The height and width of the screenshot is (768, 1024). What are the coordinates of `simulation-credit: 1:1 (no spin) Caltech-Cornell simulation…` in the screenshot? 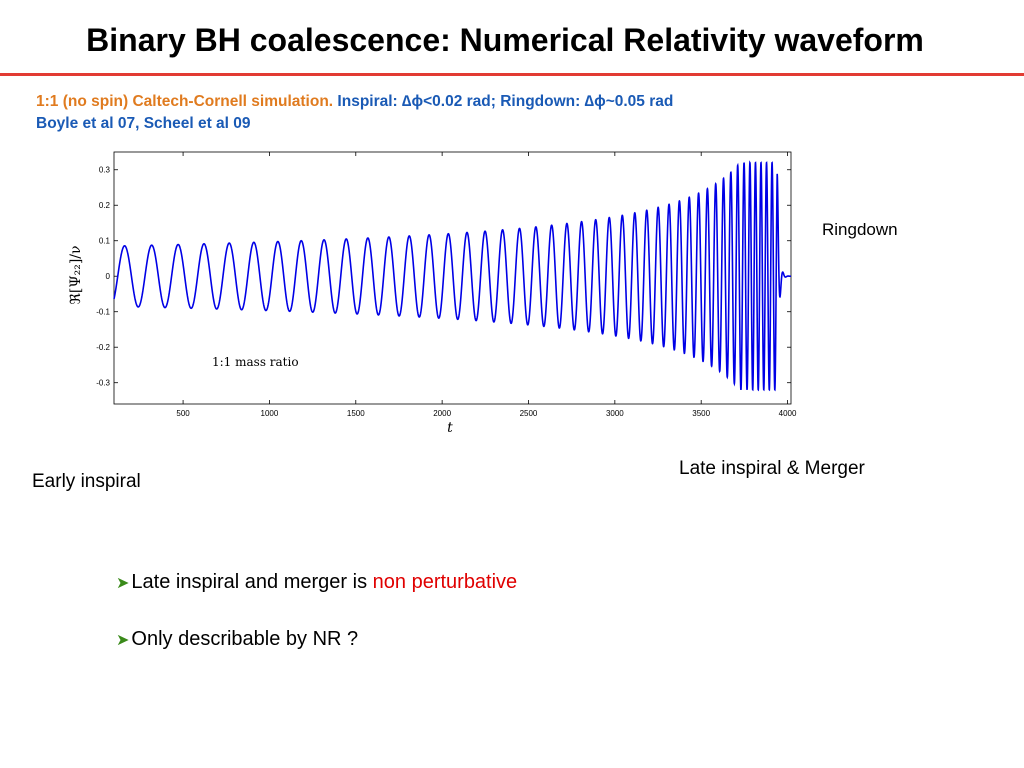 It's located at (354, 102).